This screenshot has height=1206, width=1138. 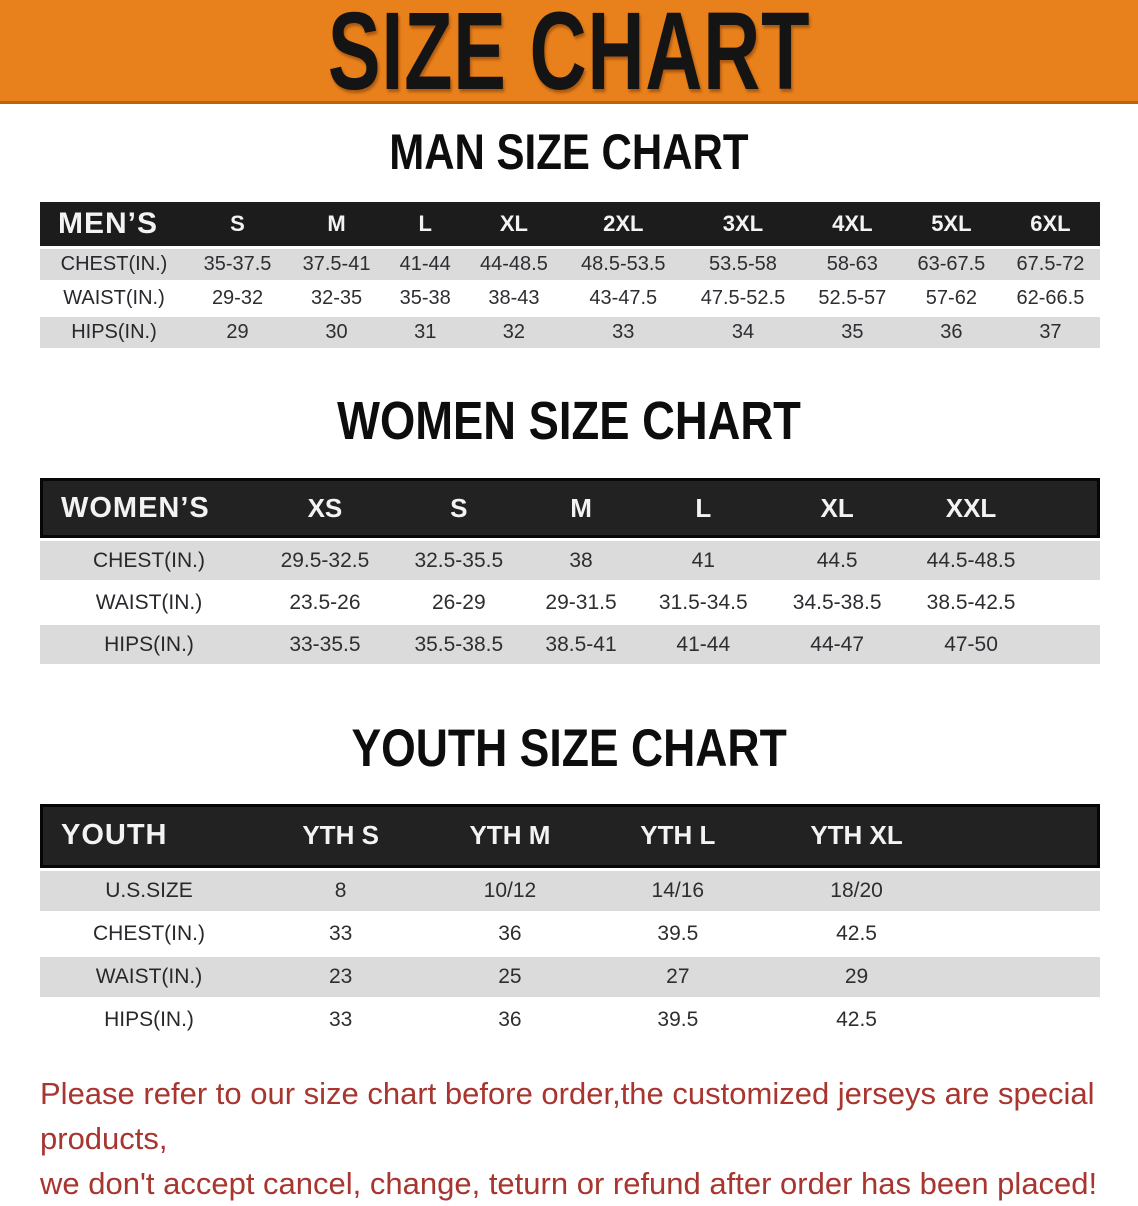 I want to click on youth-size-value-cell: 27, so click(x=678, y=976).